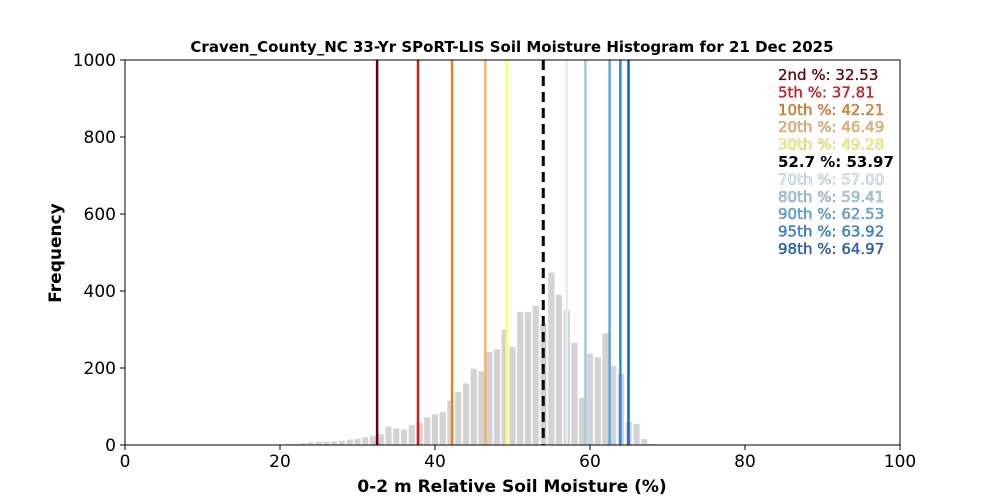  What do you see at coordinates (831, 179) in the screenshot?
I see `legend-entry: 70th %: 57.00` at bounding box center [831, 179].